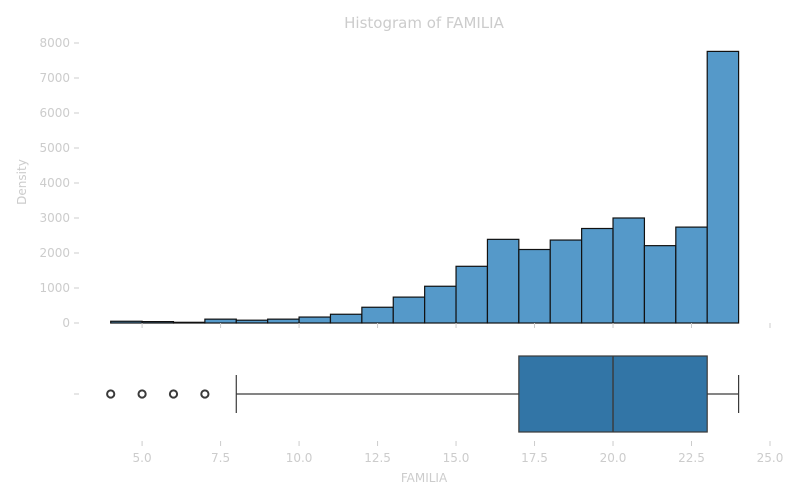 This screenshot has width=800, height=500. I want to click on y-tick-label: 0, so click(66, 323).